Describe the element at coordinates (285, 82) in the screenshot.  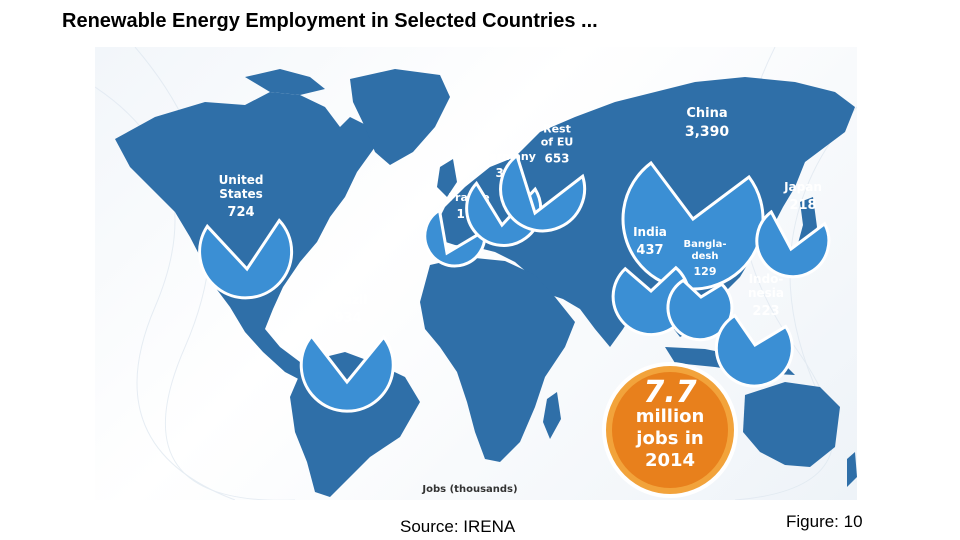
I see `landmass-arctic-islands` at that location.